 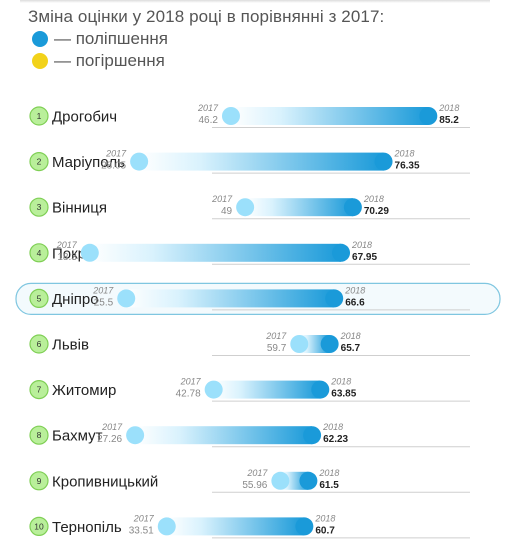 I want to click on value-label-2017: 25.5, so click(x=104, y=302).